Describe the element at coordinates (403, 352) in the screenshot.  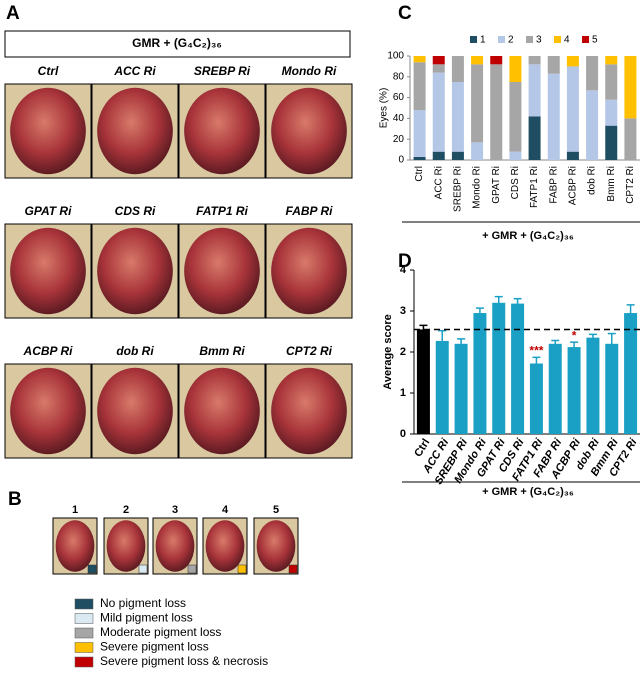
I see `y-tick-label: 2` at that location.